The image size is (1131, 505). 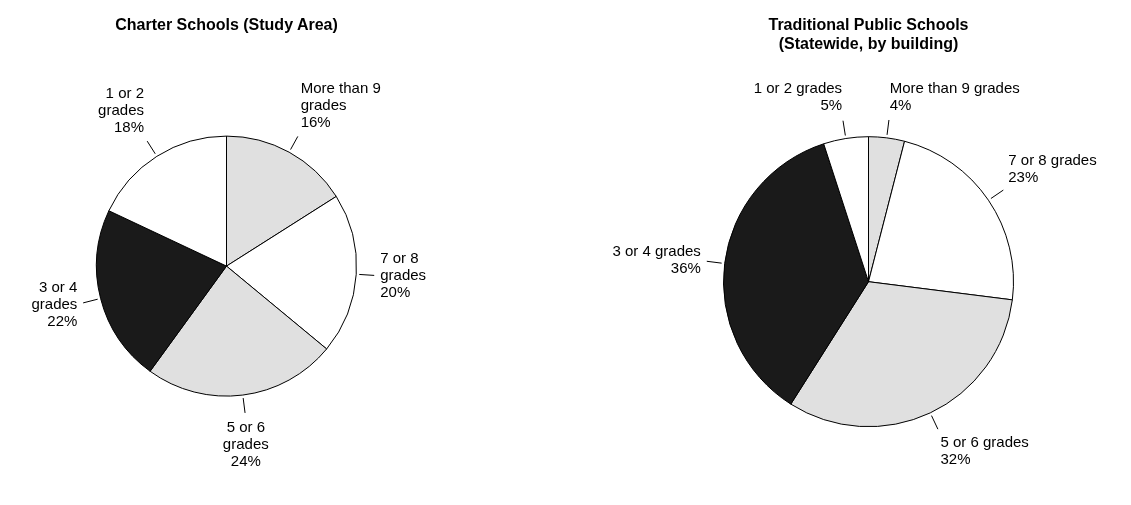 I want to click on chart-title: Charter Schools (Study Area), so click(x=226, y=25).